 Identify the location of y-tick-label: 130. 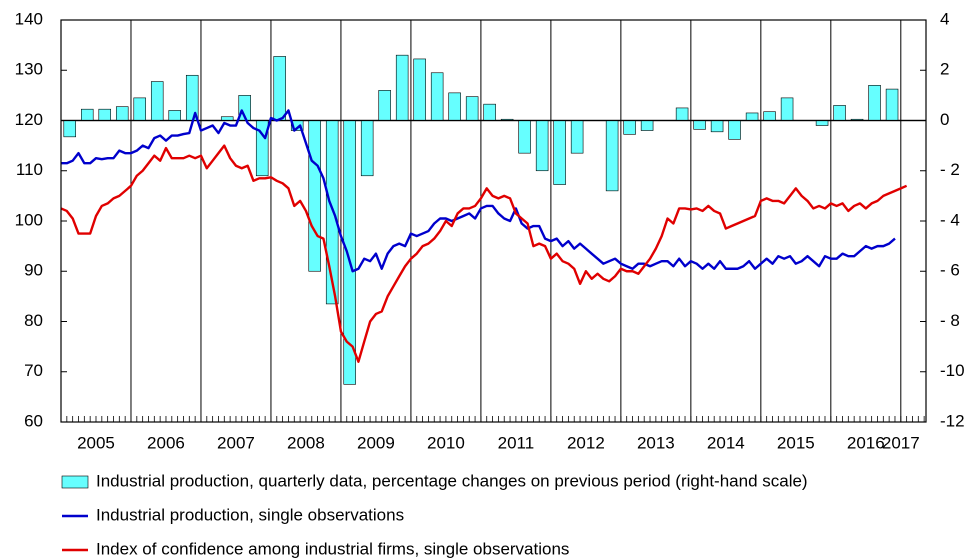
(29, 69).